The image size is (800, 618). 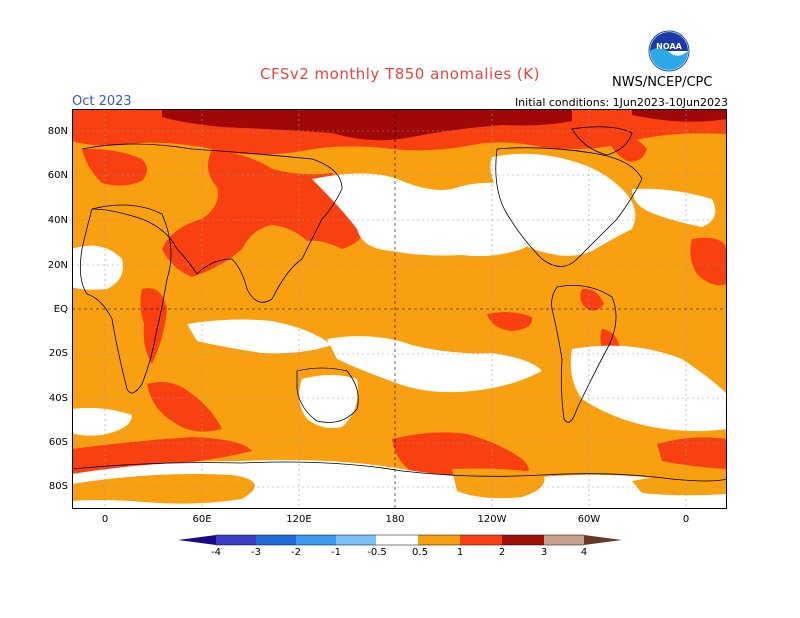 I want to click on noaa-logo: NOAA, so click(x=669, y=51).